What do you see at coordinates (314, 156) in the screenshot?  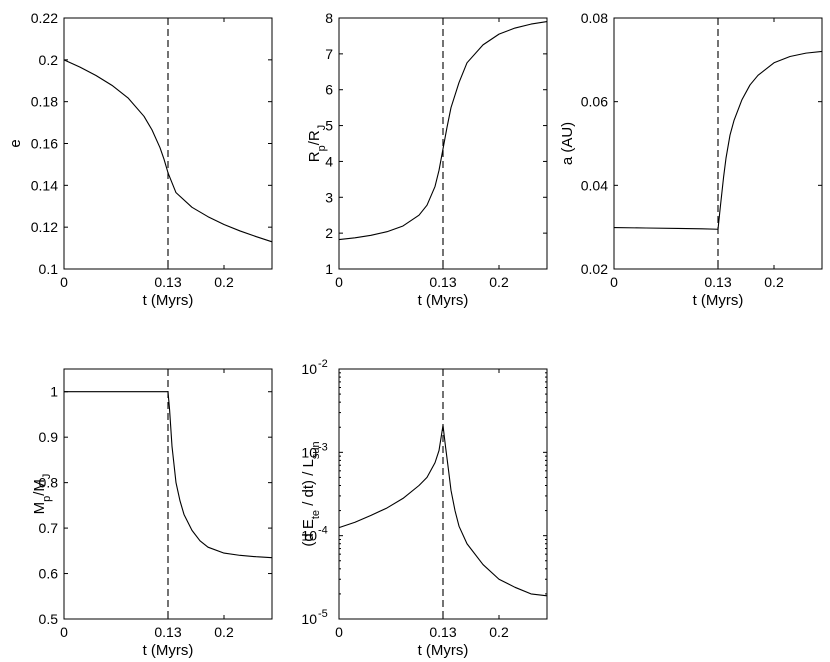 I see `y-label-text: R` at bounding box center [314, 156].